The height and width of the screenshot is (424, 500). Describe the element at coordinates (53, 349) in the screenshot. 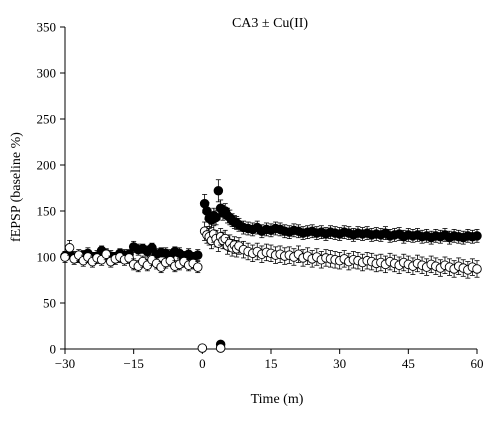

I see `y-tick-label: 0` at that location.